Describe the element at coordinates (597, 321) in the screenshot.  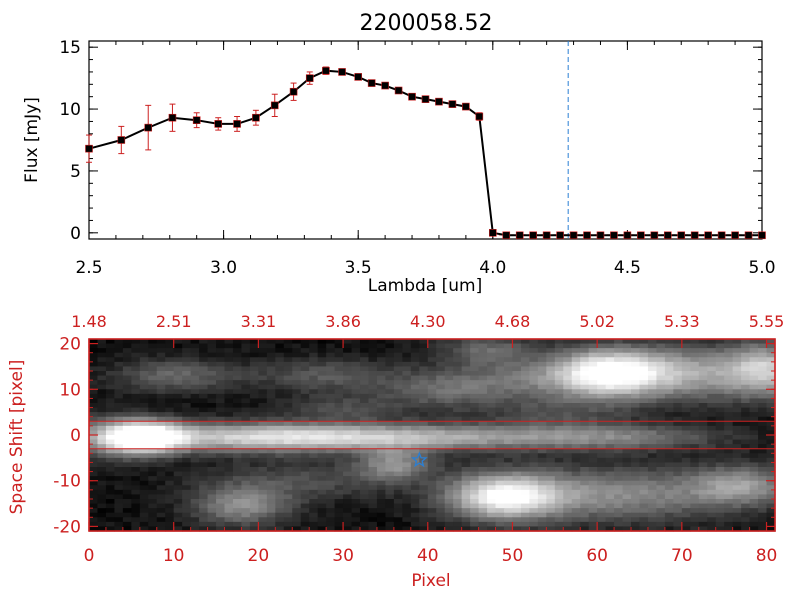
I see `top-axis-tick-label: 5.02` at that location.